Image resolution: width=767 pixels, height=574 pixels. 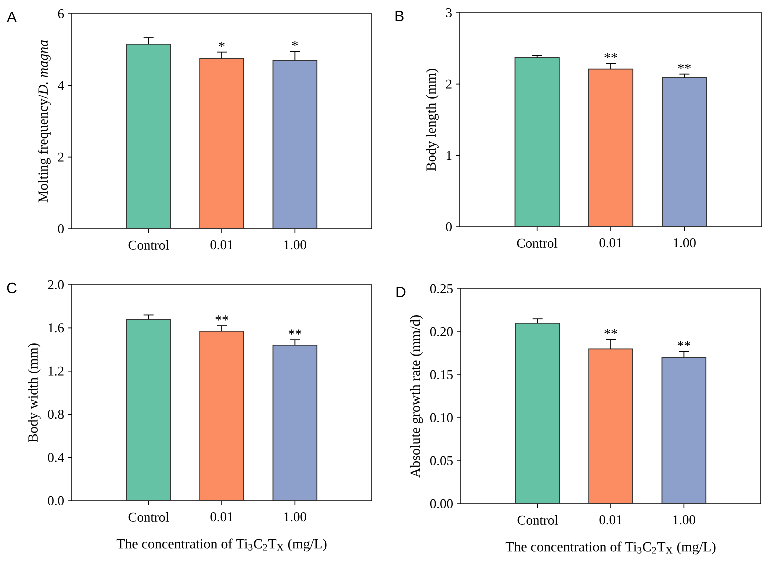 What do you see at coordinates (449, 13) in the screenshot?
I see `y-tick-label: 3` at bounding box center [449, 13].